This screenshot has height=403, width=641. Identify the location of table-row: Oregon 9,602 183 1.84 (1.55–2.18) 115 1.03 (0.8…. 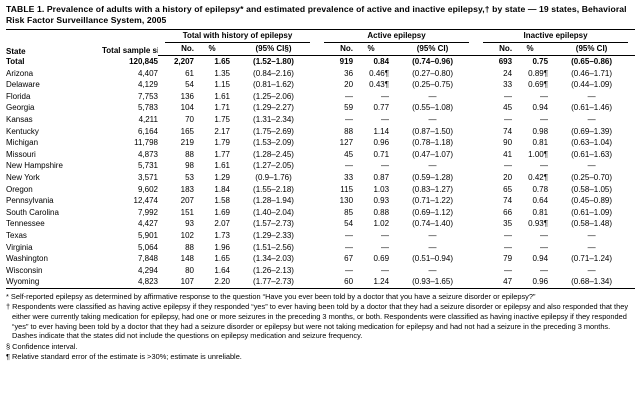
(320, 190).